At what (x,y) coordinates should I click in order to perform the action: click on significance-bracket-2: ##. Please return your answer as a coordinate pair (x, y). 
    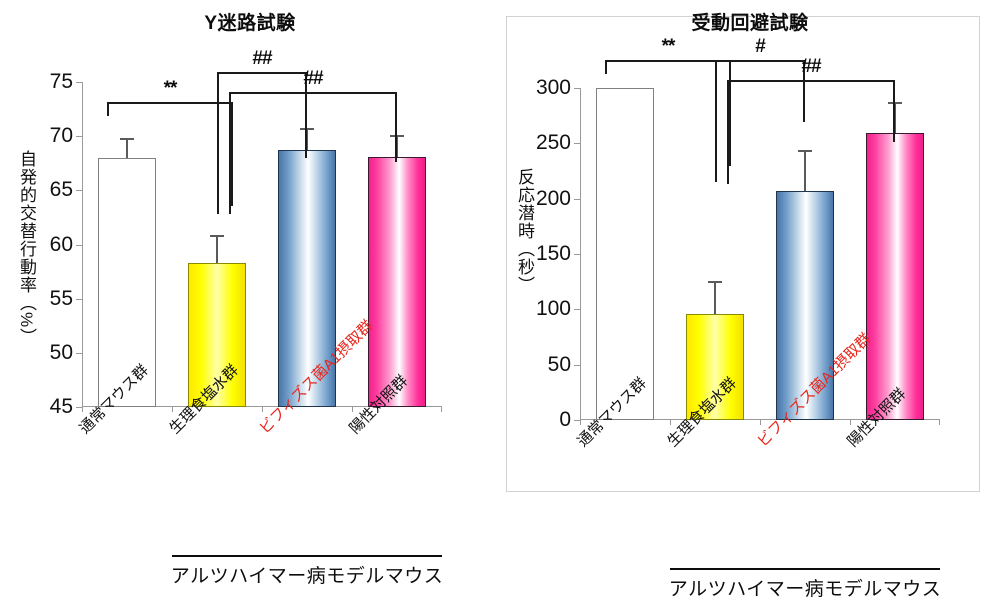
    Looking at the image, I should click on (262, 131).